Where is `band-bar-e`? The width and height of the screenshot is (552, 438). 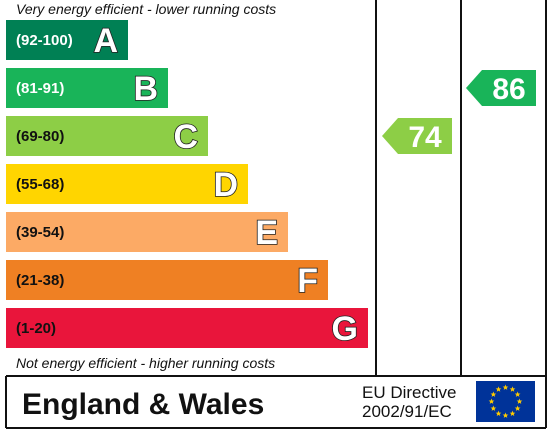
band-bar-e is located at coordinates (147, 232).